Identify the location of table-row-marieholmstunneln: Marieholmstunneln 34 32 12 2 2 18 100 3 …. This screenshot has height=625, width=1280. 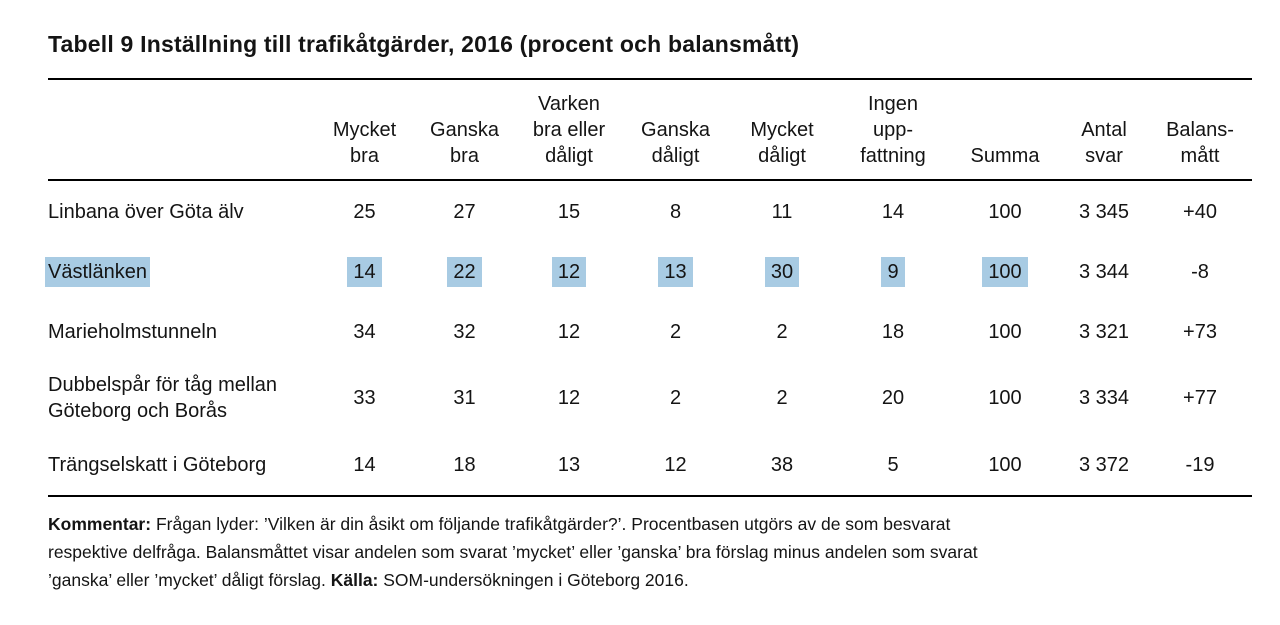
(650, 332).